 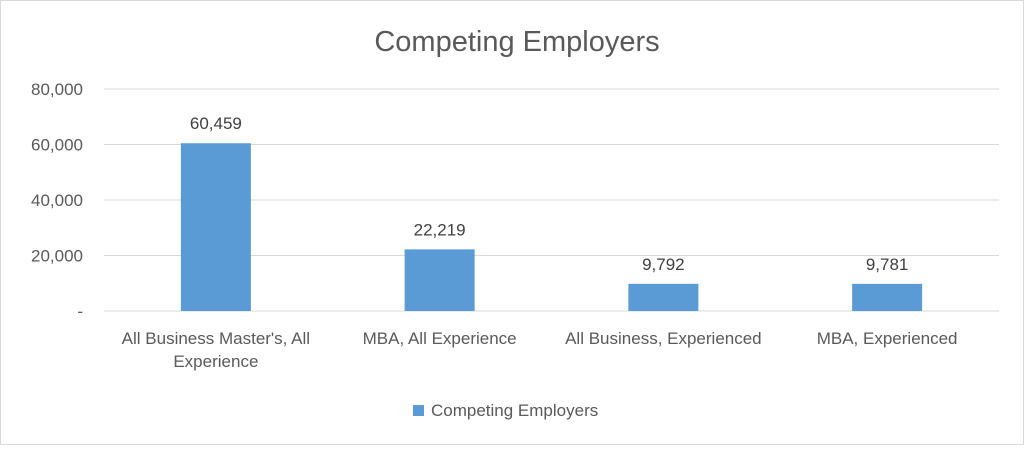 What do you see at coordinates (516, 42) in the screenshot?
I see `chart-title: Competing Employers` at bounding box center [516, 42].